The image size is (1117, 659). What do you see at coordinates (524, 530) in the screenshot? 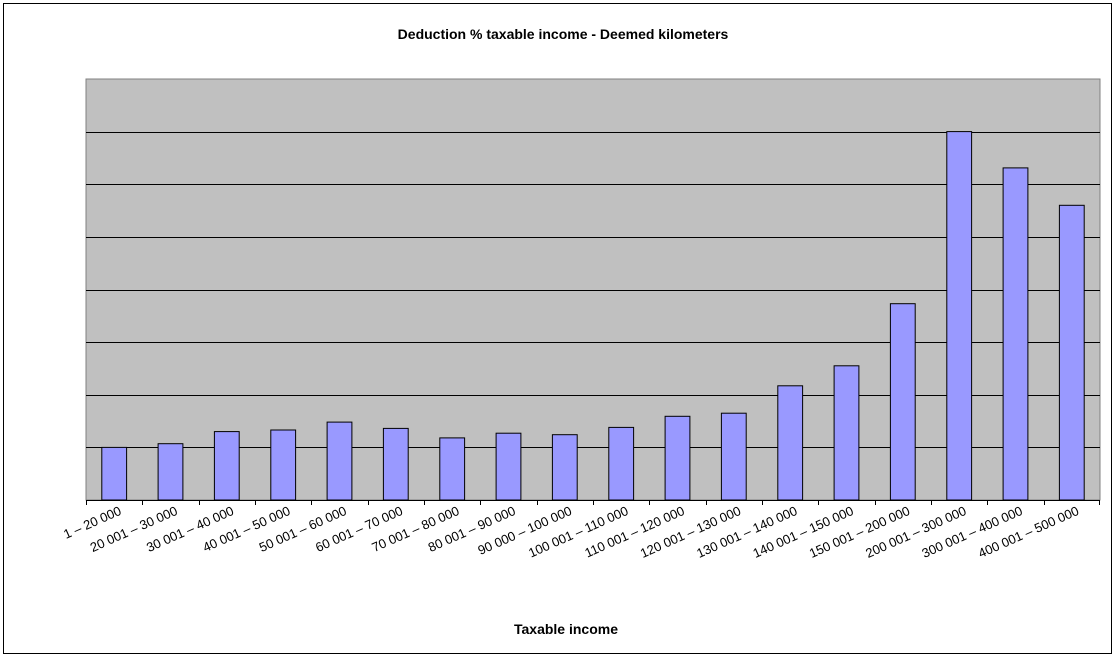
I see `x-tick-label: 90 000 – 100 000` at bounding box center [524, 530].